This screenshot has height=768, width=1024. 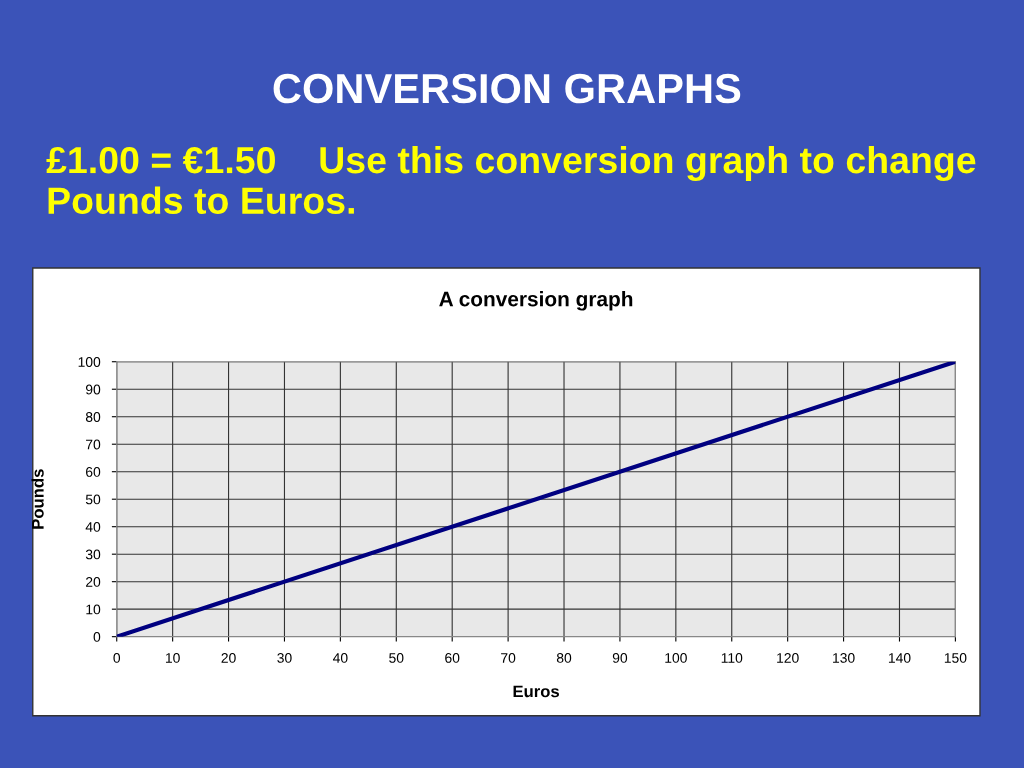 I want to click on y-tick-label: 90, so click(x=93, y=389).